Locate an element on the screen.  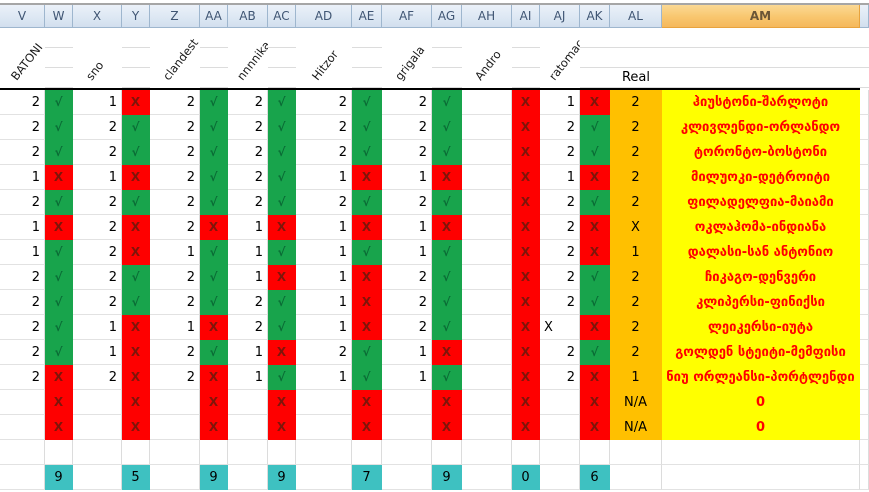
cell-ag-4: X is located at coordinates (447, 177).